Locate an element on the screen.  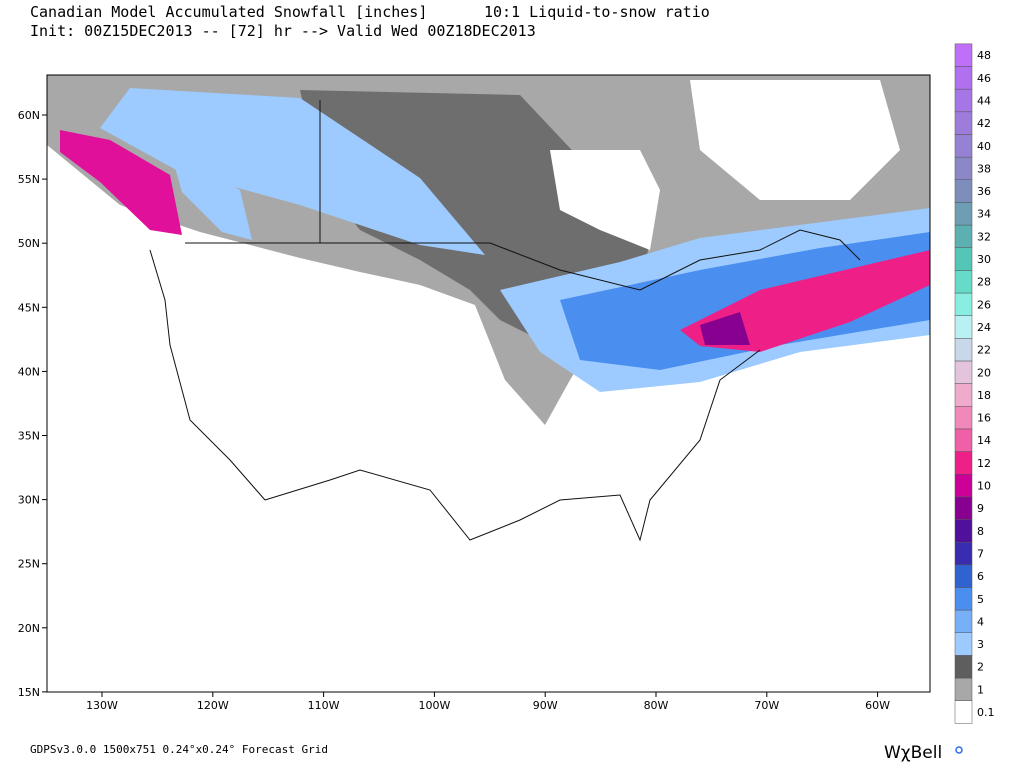
colorbar-label: 44 is located at coordinates (984, 100).